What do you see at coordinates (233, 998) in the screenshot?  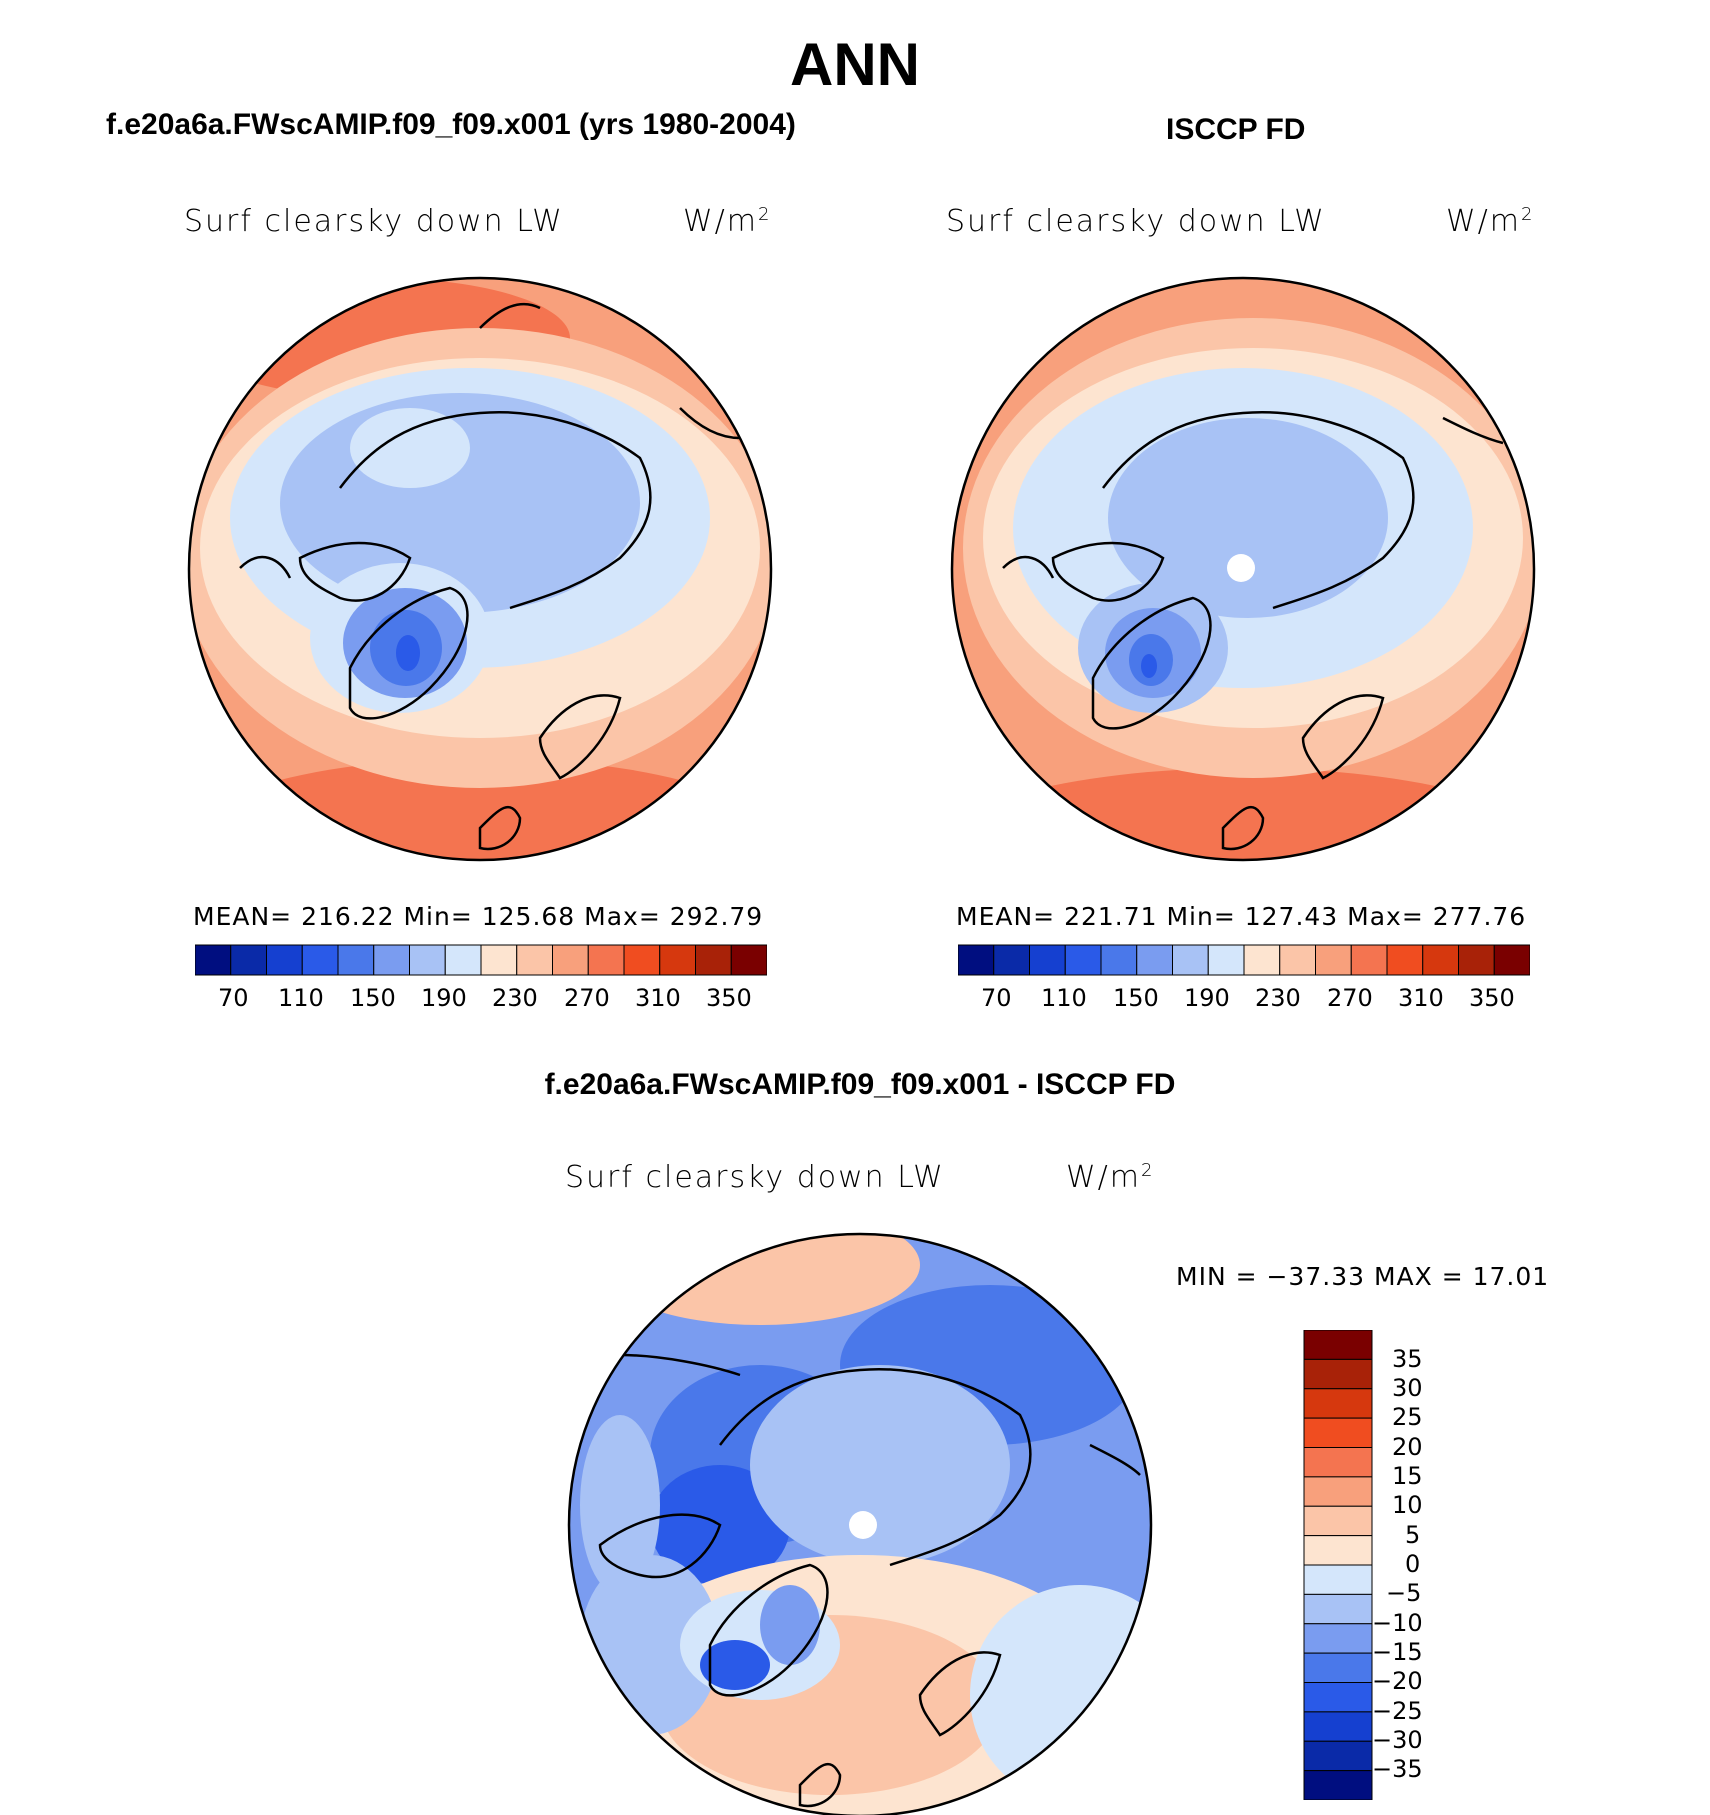 I see `model-colorbar-tick: 70` at bounding box center [233, 998].